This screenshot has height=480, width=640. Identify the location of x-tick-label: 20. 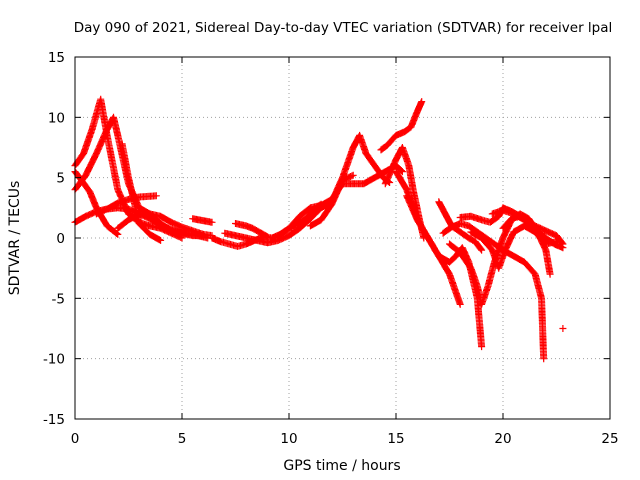
(502, 439).